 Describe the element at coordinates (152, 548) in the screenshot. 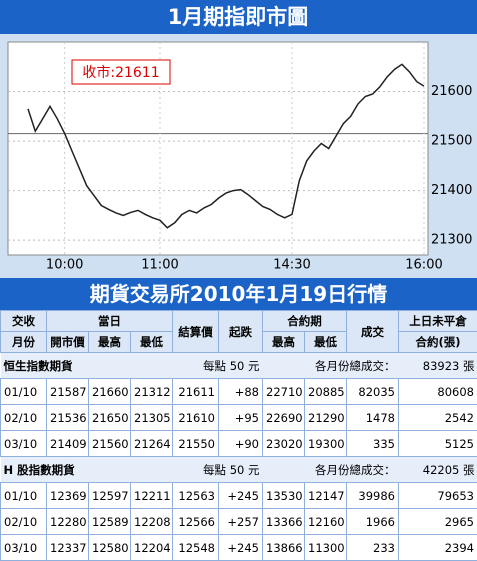

I see `cell: 12204` at that location.